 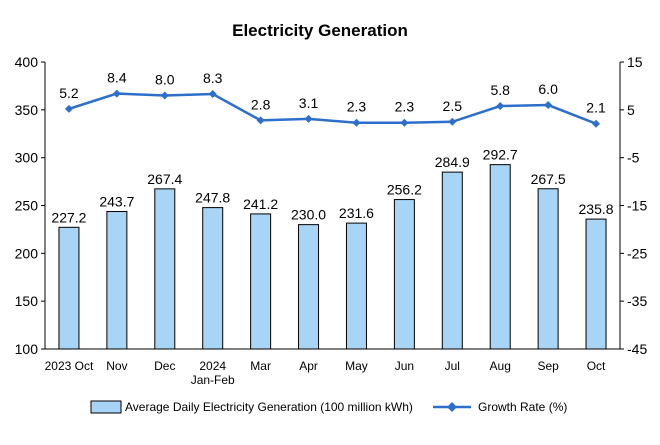 I want to click on chart-title: Electricity Generation, so click(x=320, y=30).